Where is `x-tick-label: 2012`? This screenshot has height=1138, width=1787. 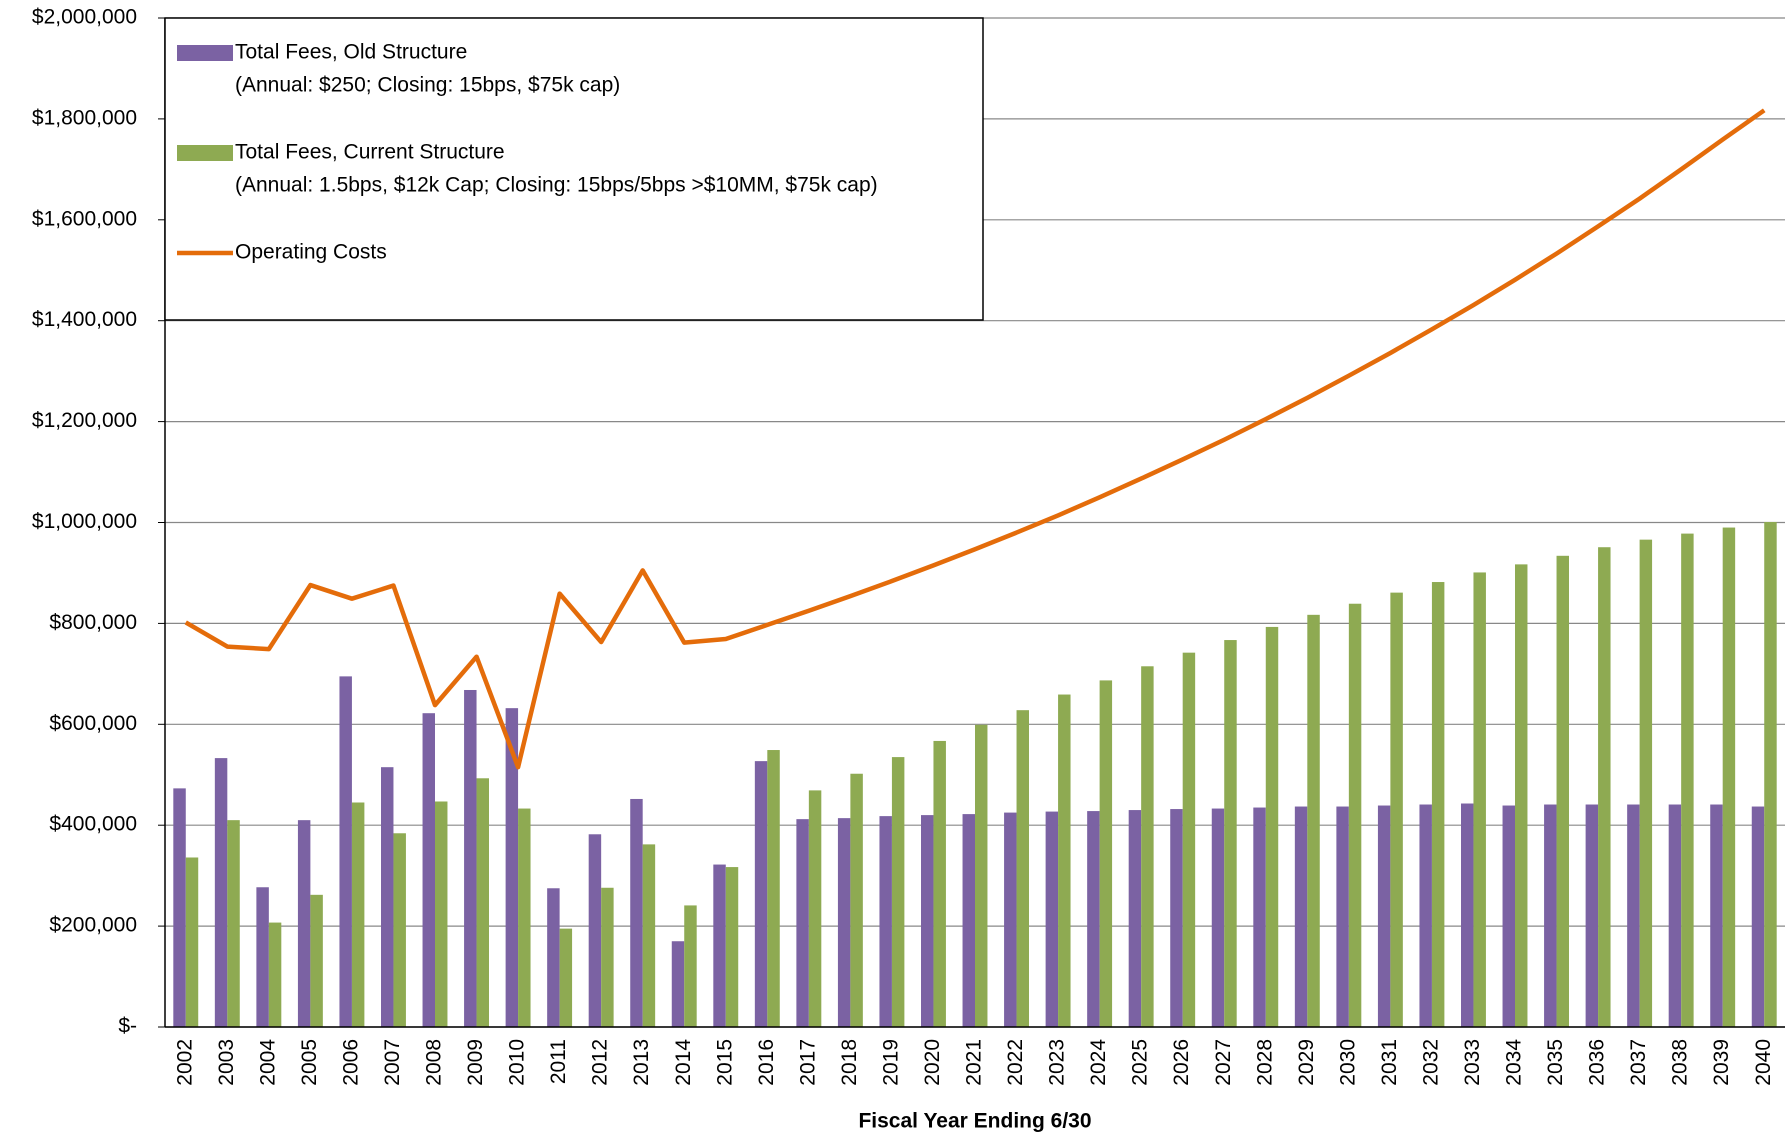 x-tick-label: 2012 is located at coordinates (600, 1062).